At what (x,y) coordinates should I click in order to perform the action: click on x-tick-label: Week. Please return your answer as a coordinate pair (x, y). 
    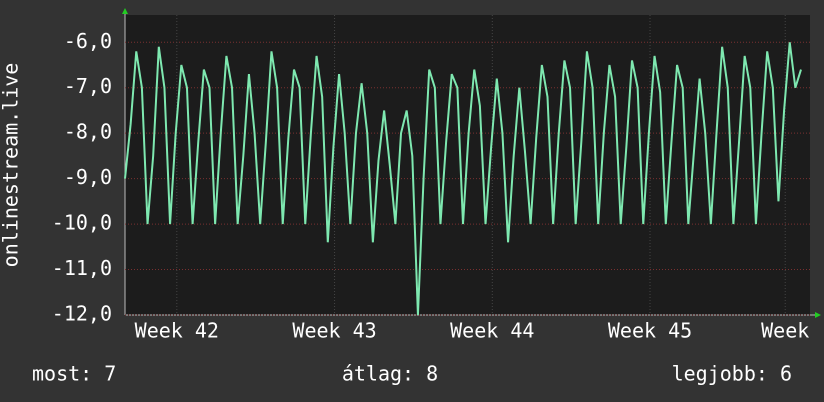
    Looking at the image, I should click on (785, 331).